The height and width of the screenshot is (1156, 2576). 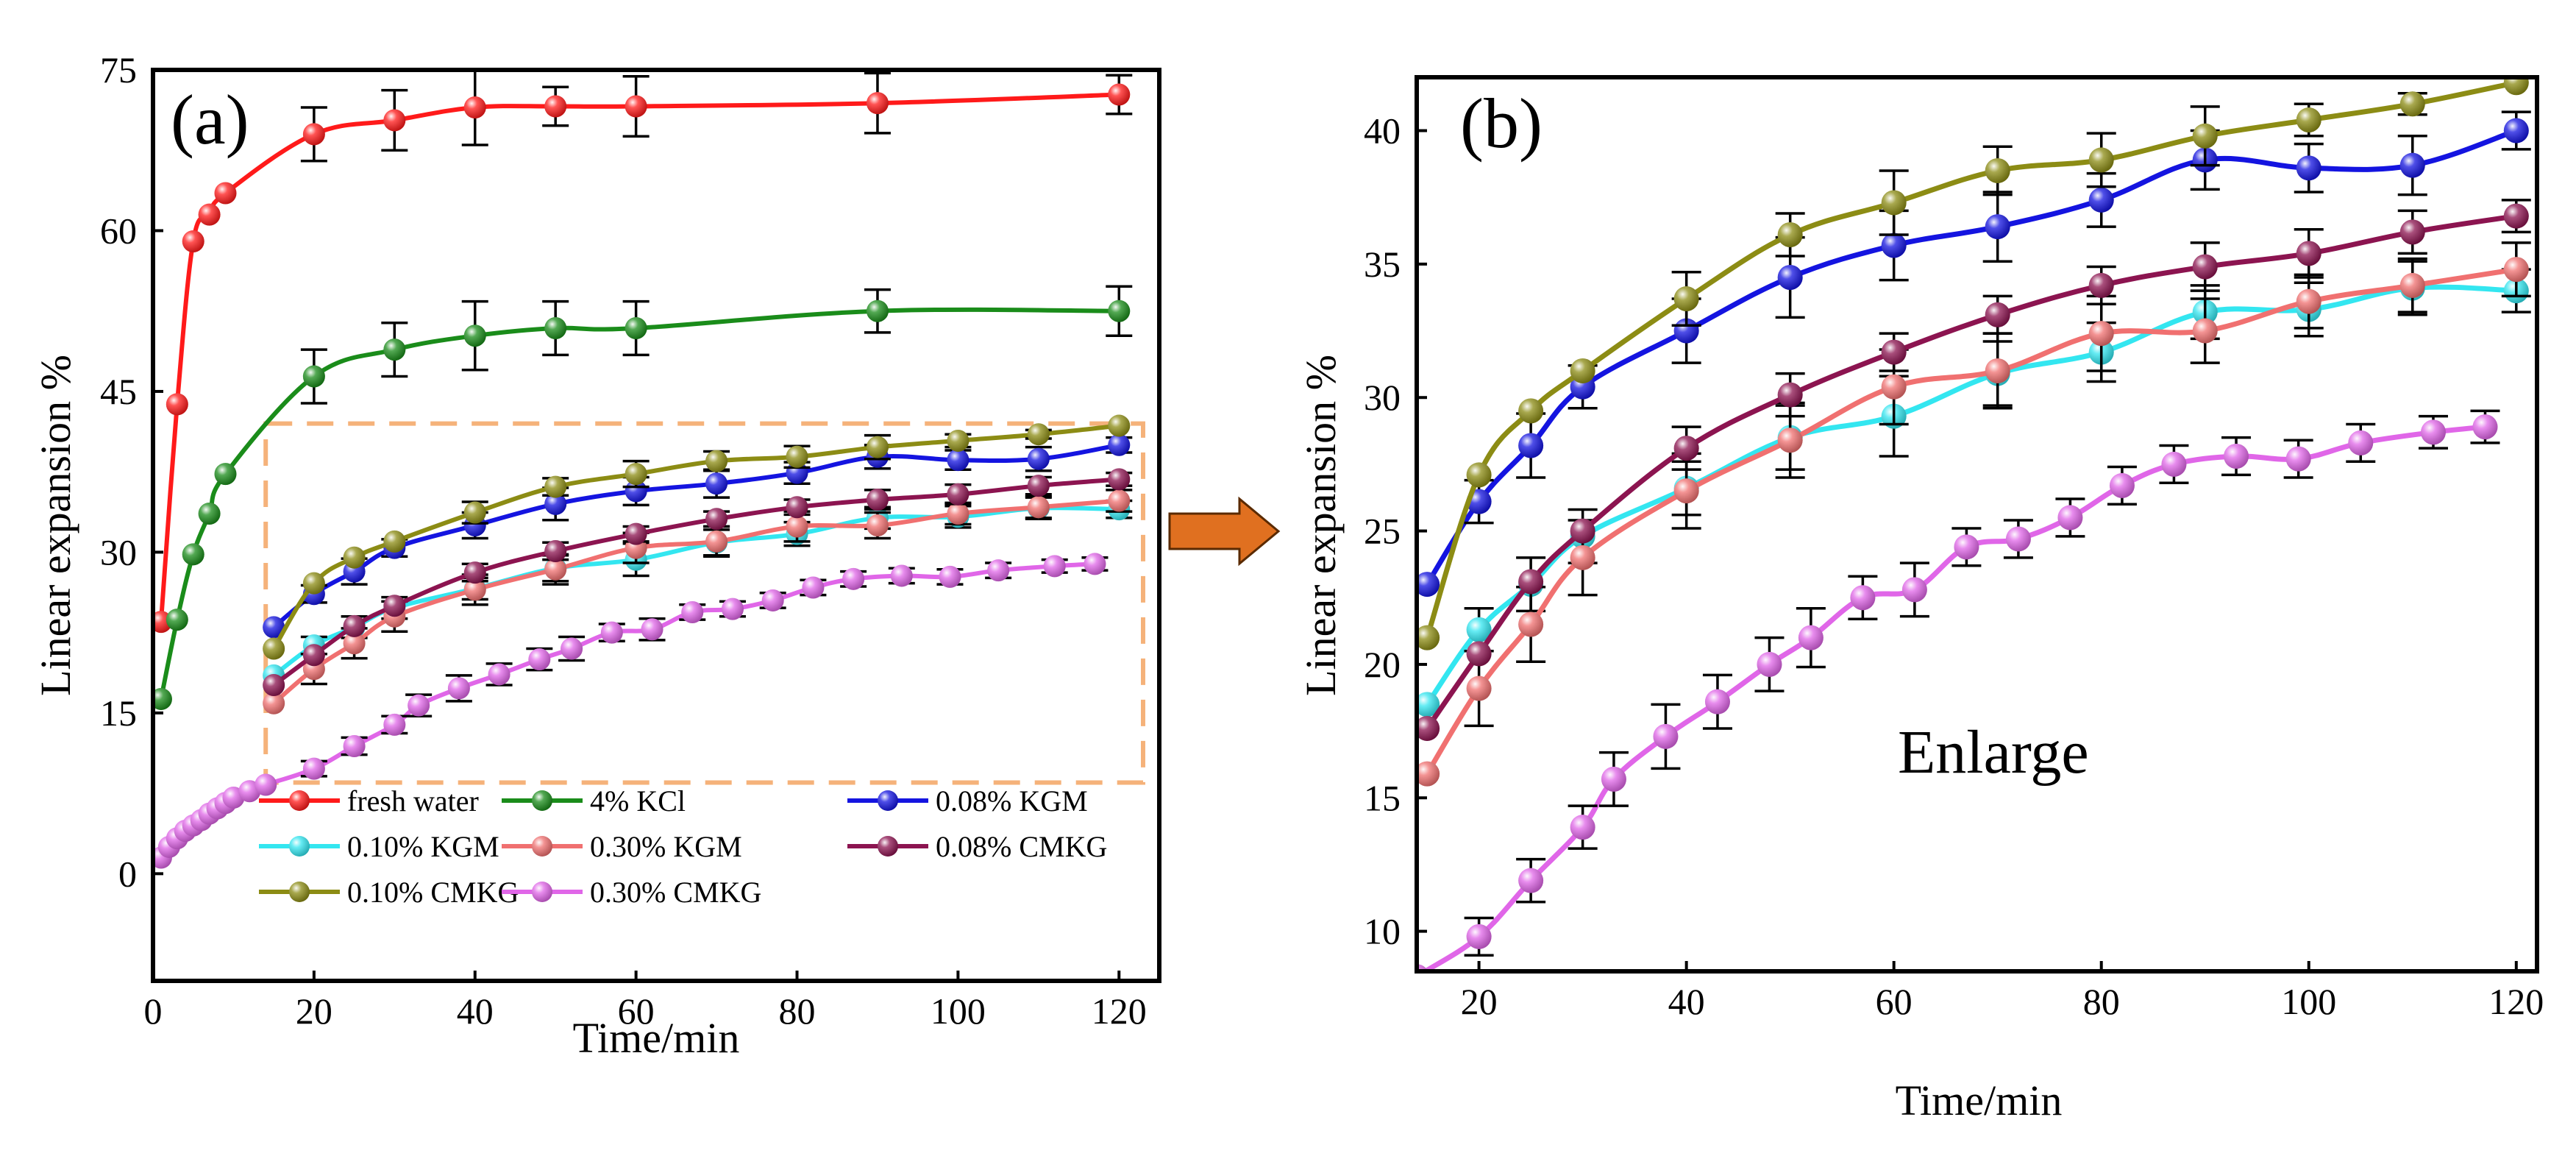 I want to click on legend-label: 0.30% KGM, so click(x=666, y=846).